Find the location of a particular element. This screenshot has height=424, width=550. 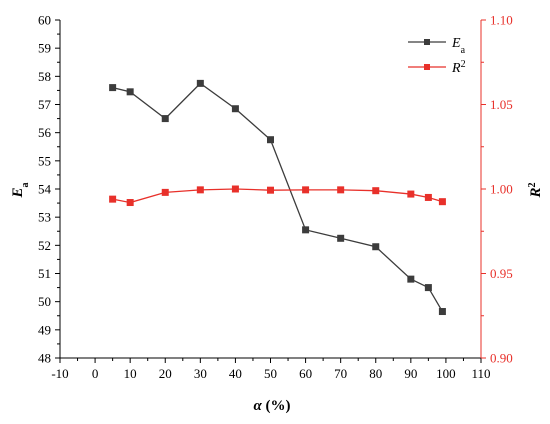

legend-ea-marker is located at coordinates (427, 42).